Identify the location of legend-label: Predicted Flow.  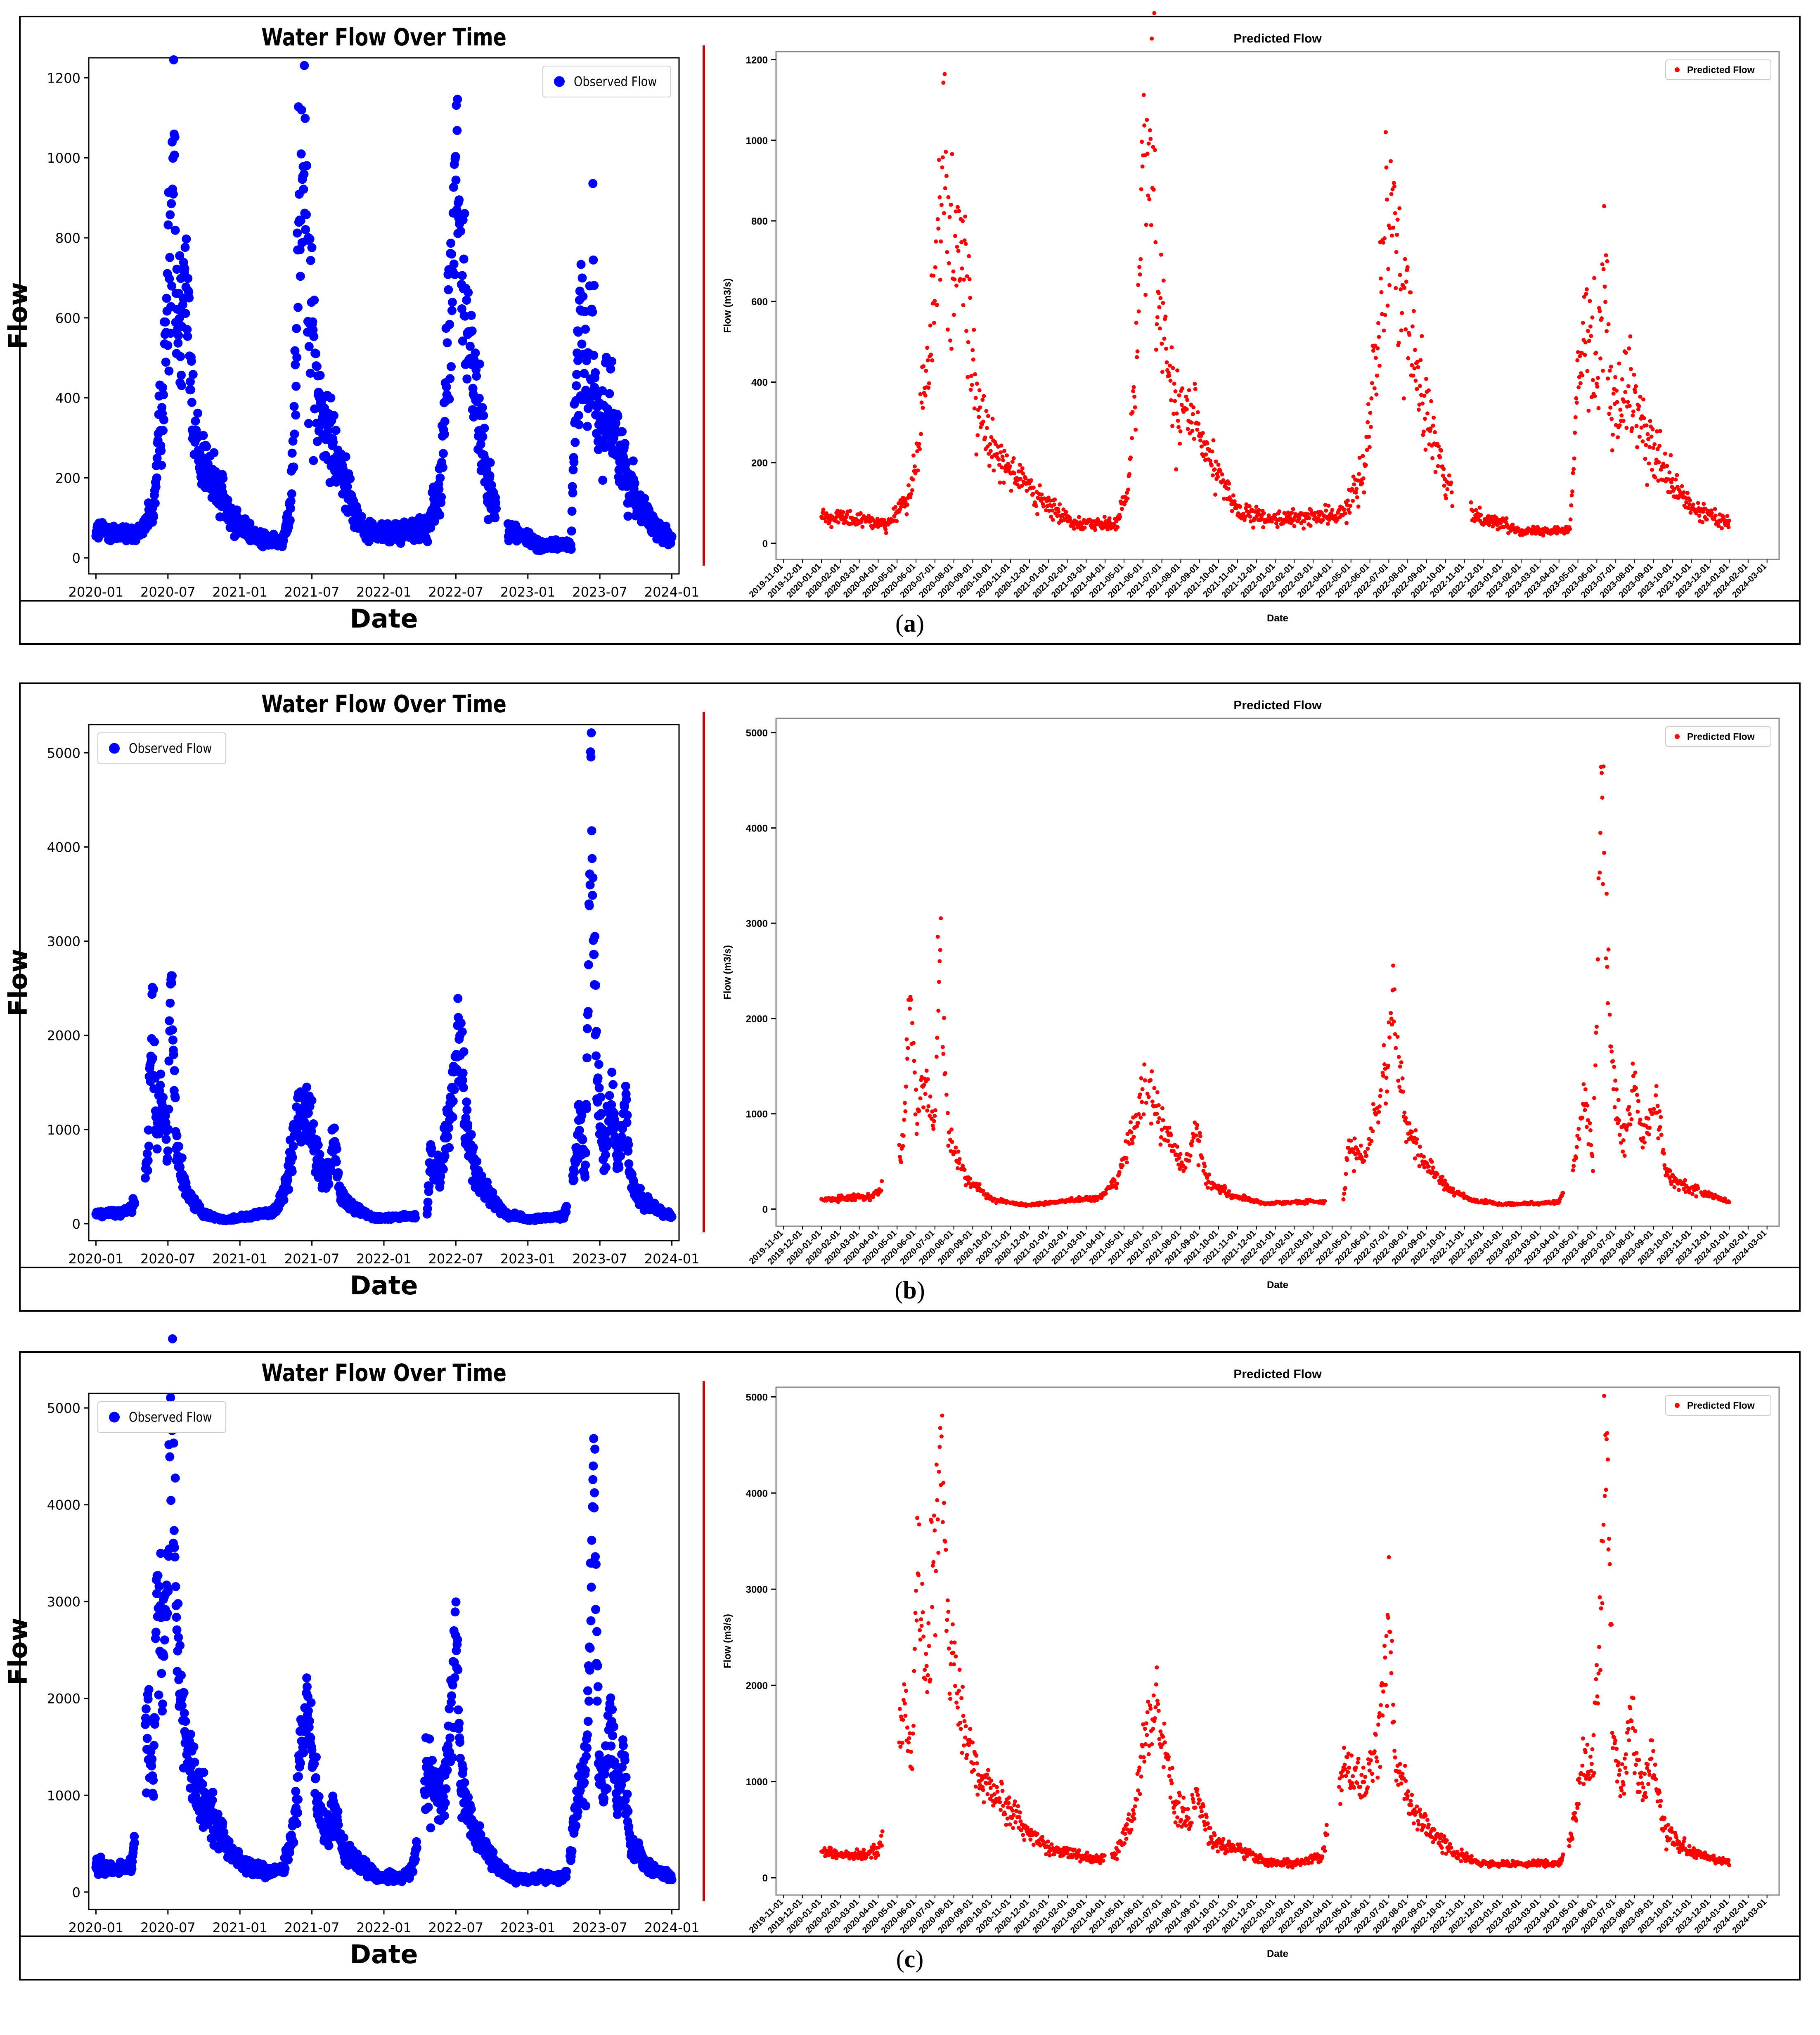
(1721, 69).